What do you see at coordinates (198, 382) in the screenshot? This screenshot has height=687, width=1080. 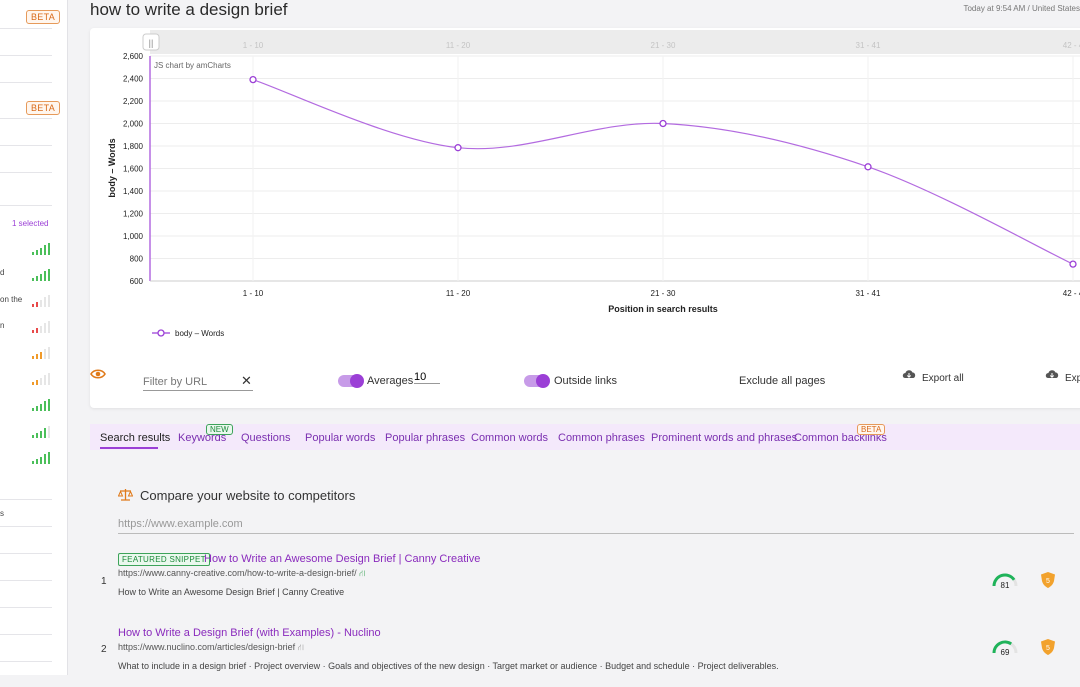 I see `filter-by-url-input` at bounding box center [198, 382].